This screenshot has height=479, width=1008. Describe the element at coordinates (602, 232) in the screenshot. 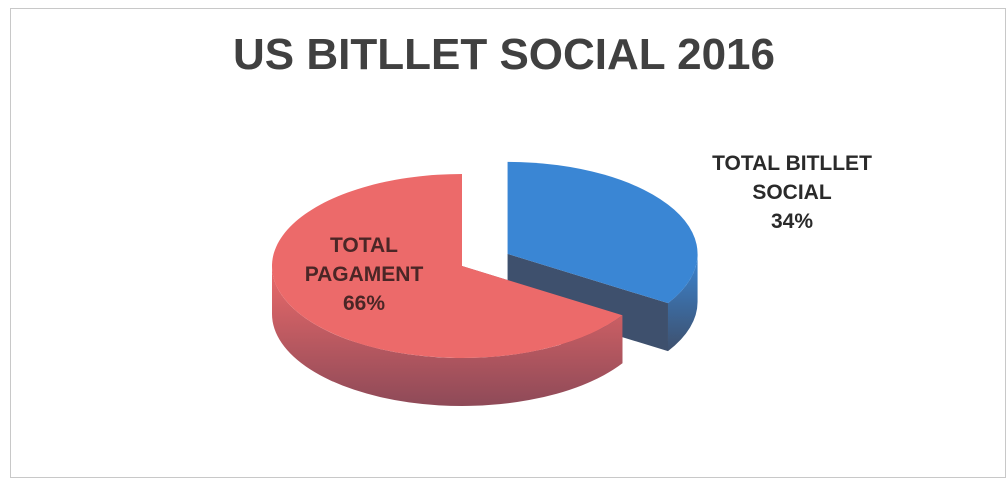

I see `slice-total-bitllet-social` at that location.